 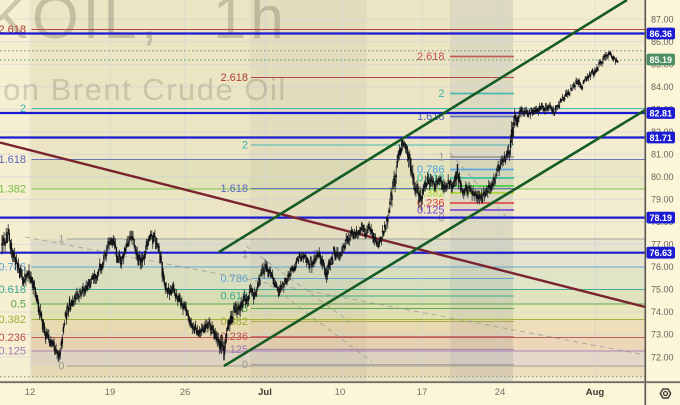 I want to click on svg-text: 81.00, so click(x=662, y=155).